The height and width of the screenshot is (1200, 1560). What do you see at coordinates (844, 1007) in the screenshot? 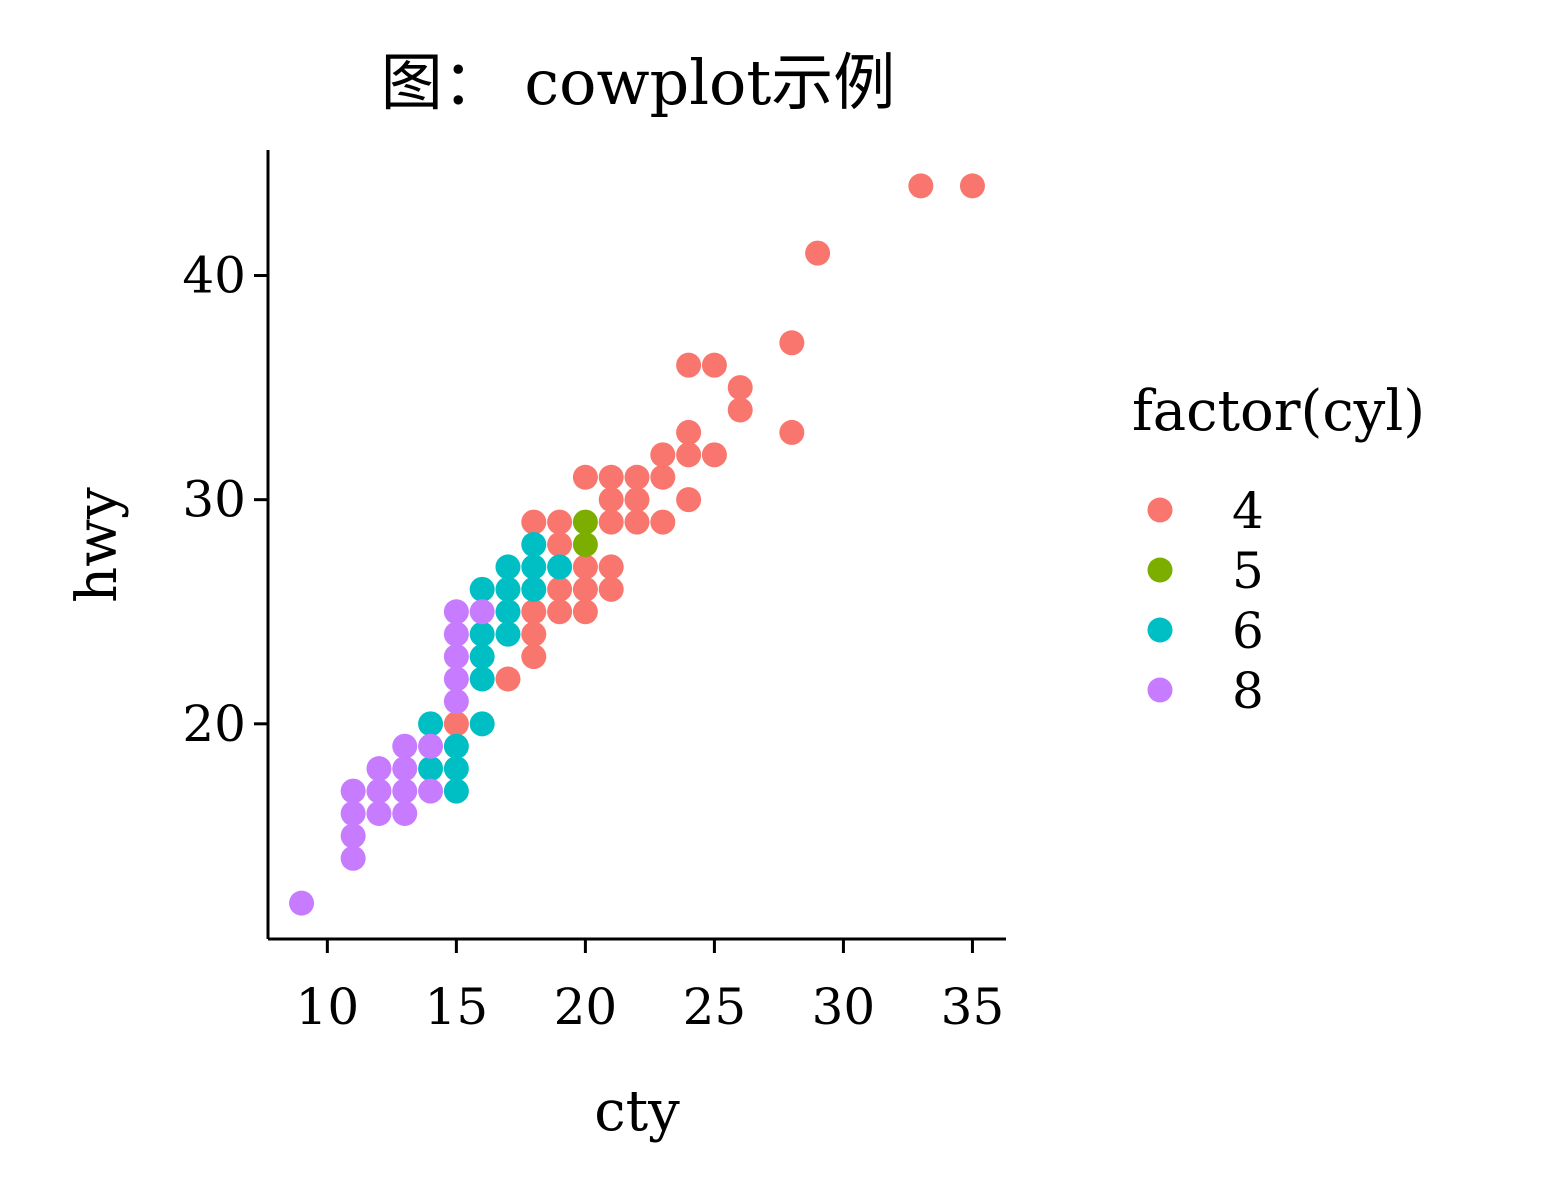
I see `x-tick-label: 30` at bounding box center [844, 1007].